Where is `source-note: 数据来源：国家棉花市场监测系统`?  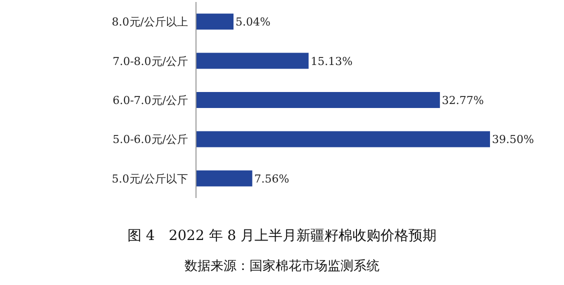 source-note: 数据来源：国家棉花市场监测系统 is located at coordinates (282, 266).